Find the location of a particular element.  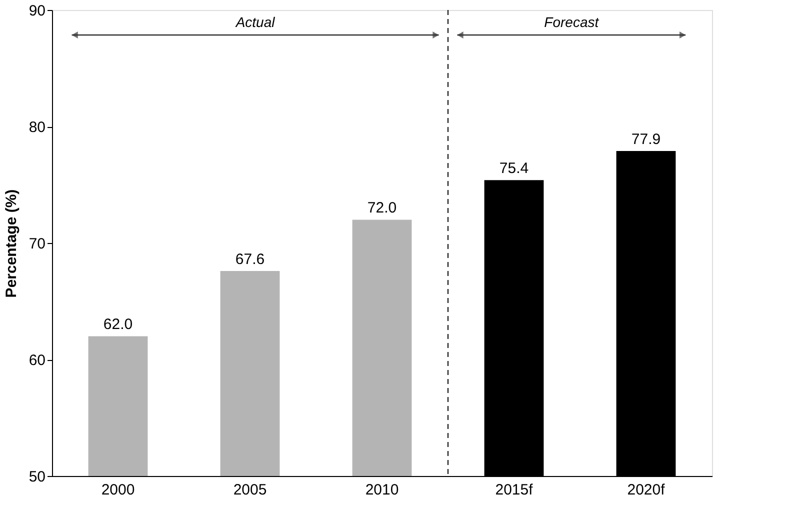

x-tick-label: 2010 is located at coordinates (382, 490).